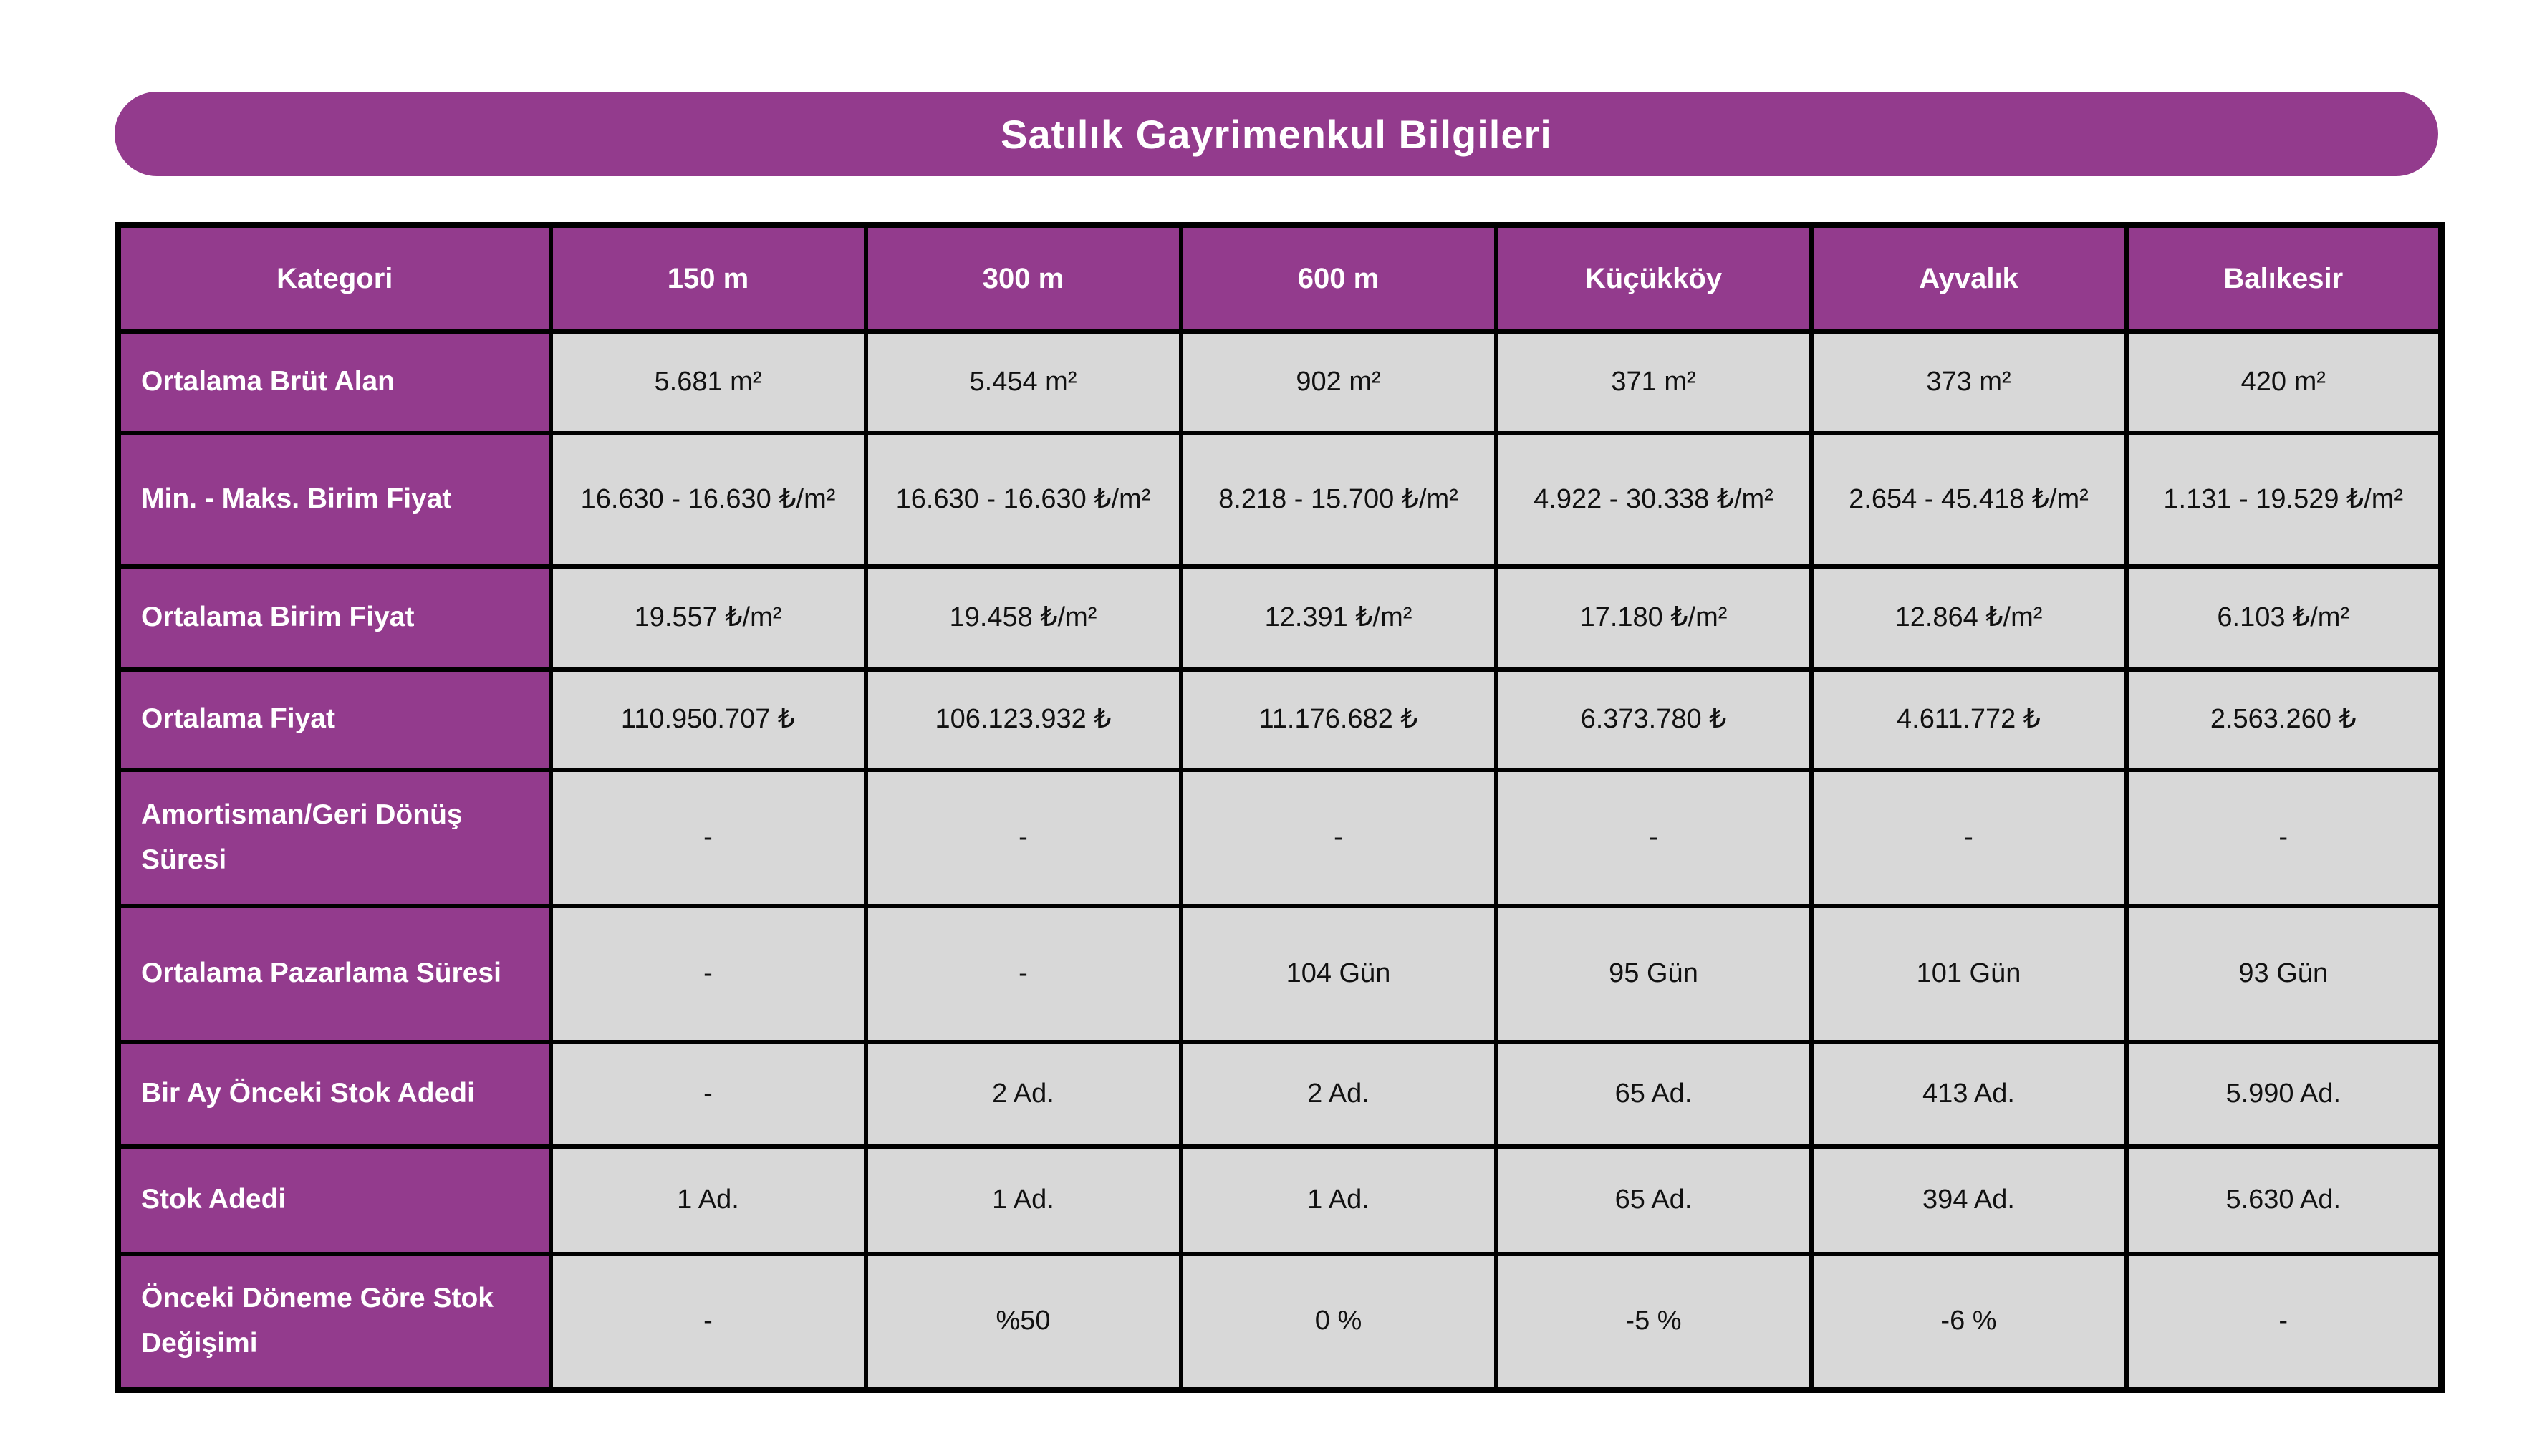  I want to click on row-label: Stok Adedi, so click(334, 1200).